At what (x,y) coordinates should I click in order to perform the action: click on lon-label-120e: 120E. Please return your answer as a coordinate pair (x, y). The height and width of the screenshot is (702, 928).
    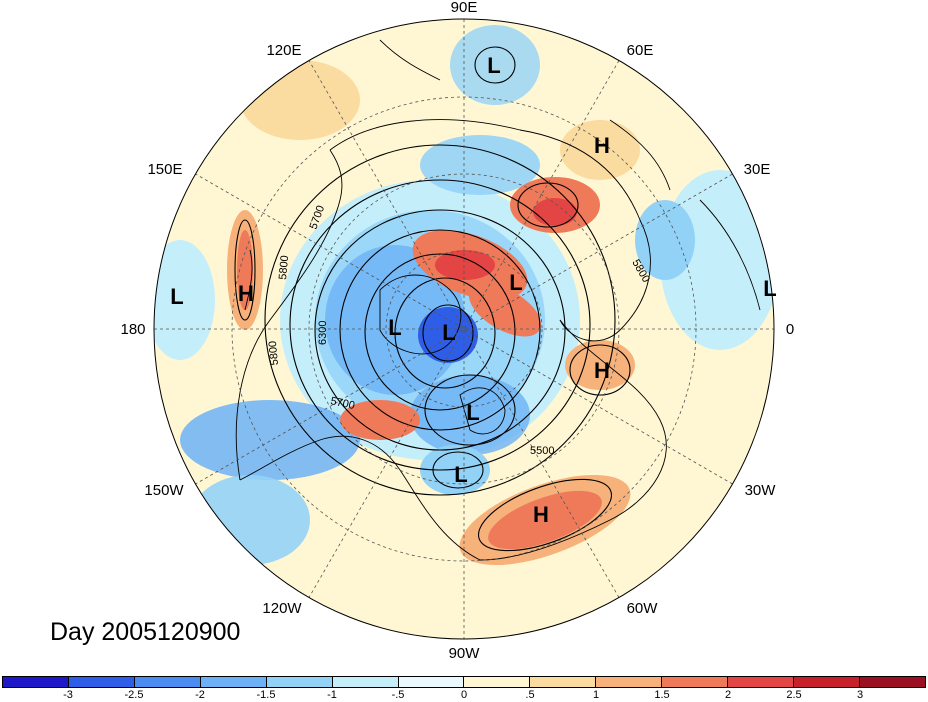
    Looking at the image, I should click on (283, 50).